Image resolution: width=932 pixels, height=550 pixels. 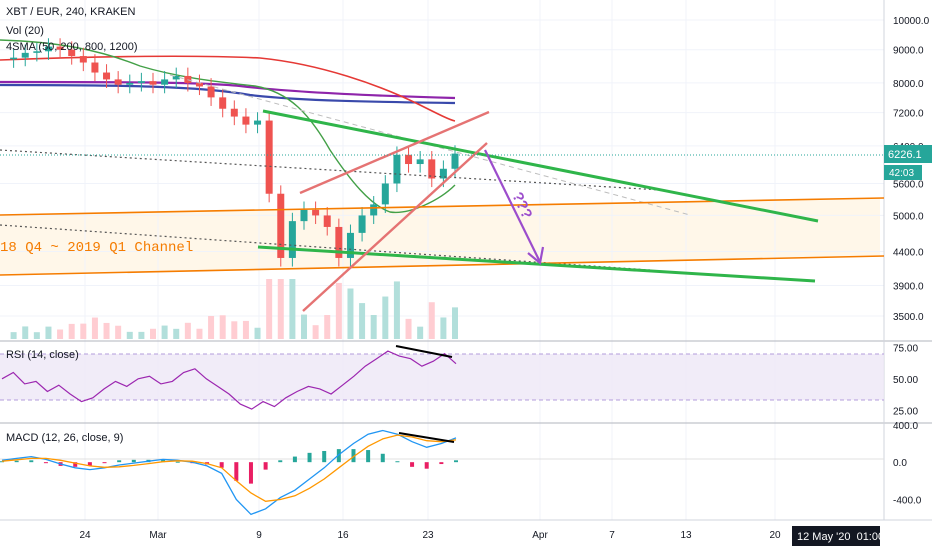 I want to click on time-tick-label: 7, so click(x=612, y=535).